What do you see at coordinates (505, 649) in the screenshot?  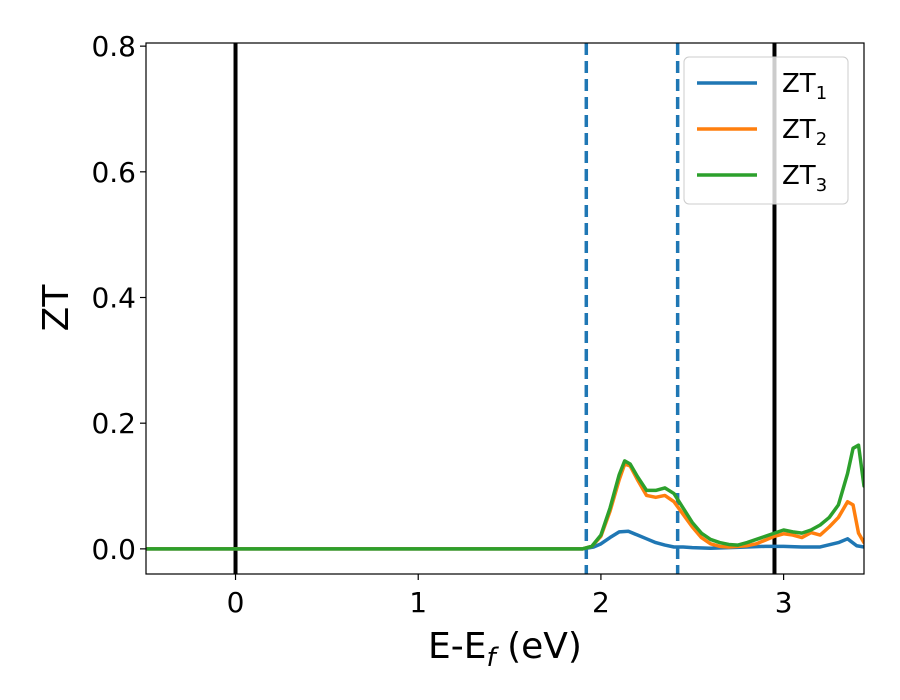 I see `x-axis-title: E-Ef (eV)` at bounding box center [505, 649].